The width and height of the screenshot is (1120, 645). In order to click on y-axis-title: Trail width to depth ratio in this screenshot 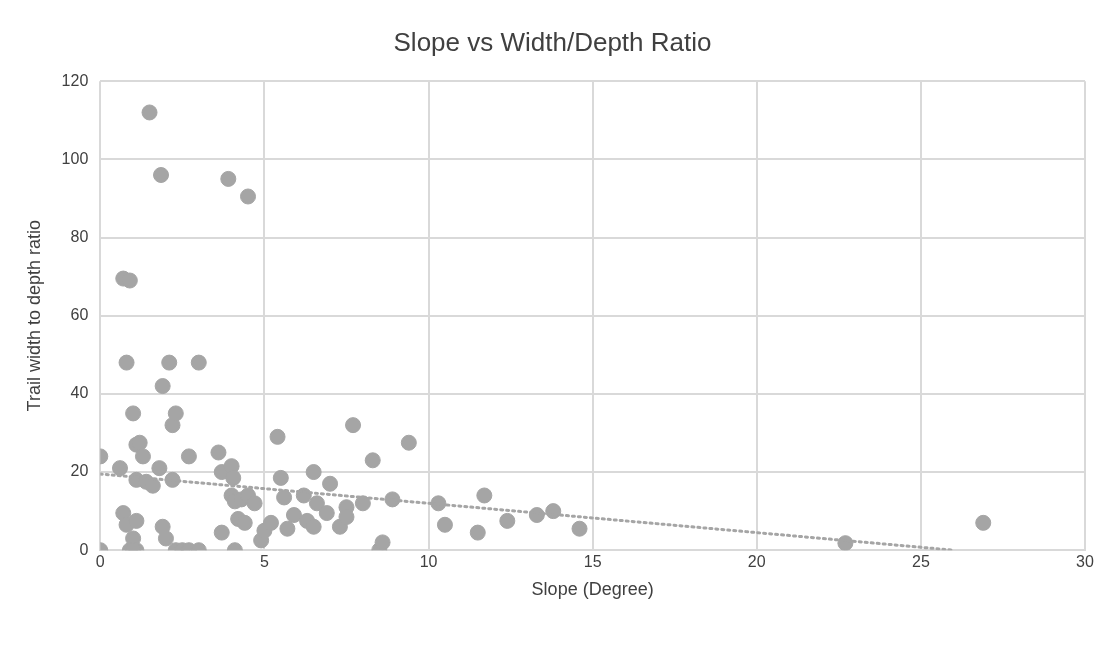, I will do `click(33, 315)`.